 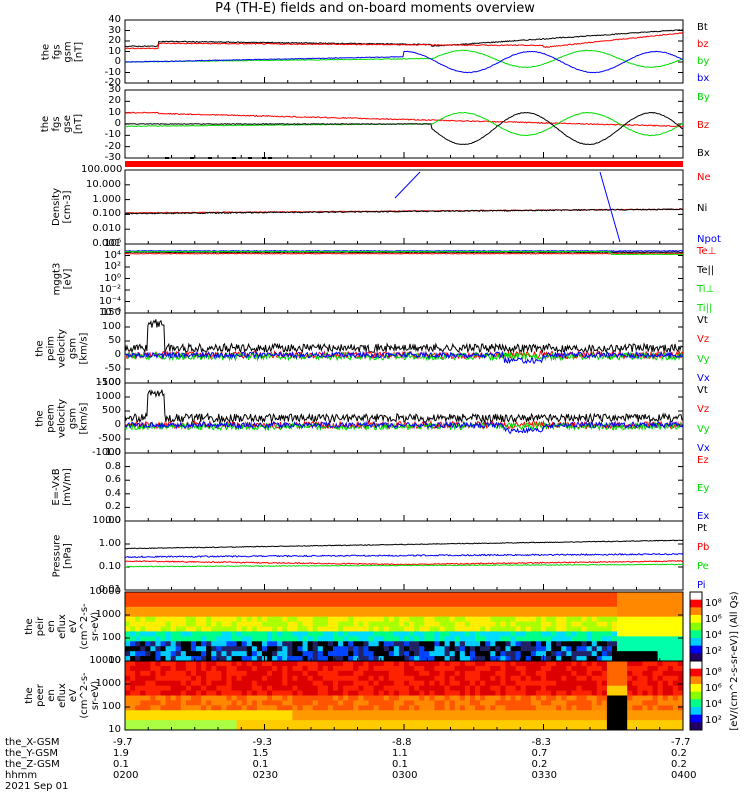 I want to click on footer-value: 1.9, so click(x=121, y=753).